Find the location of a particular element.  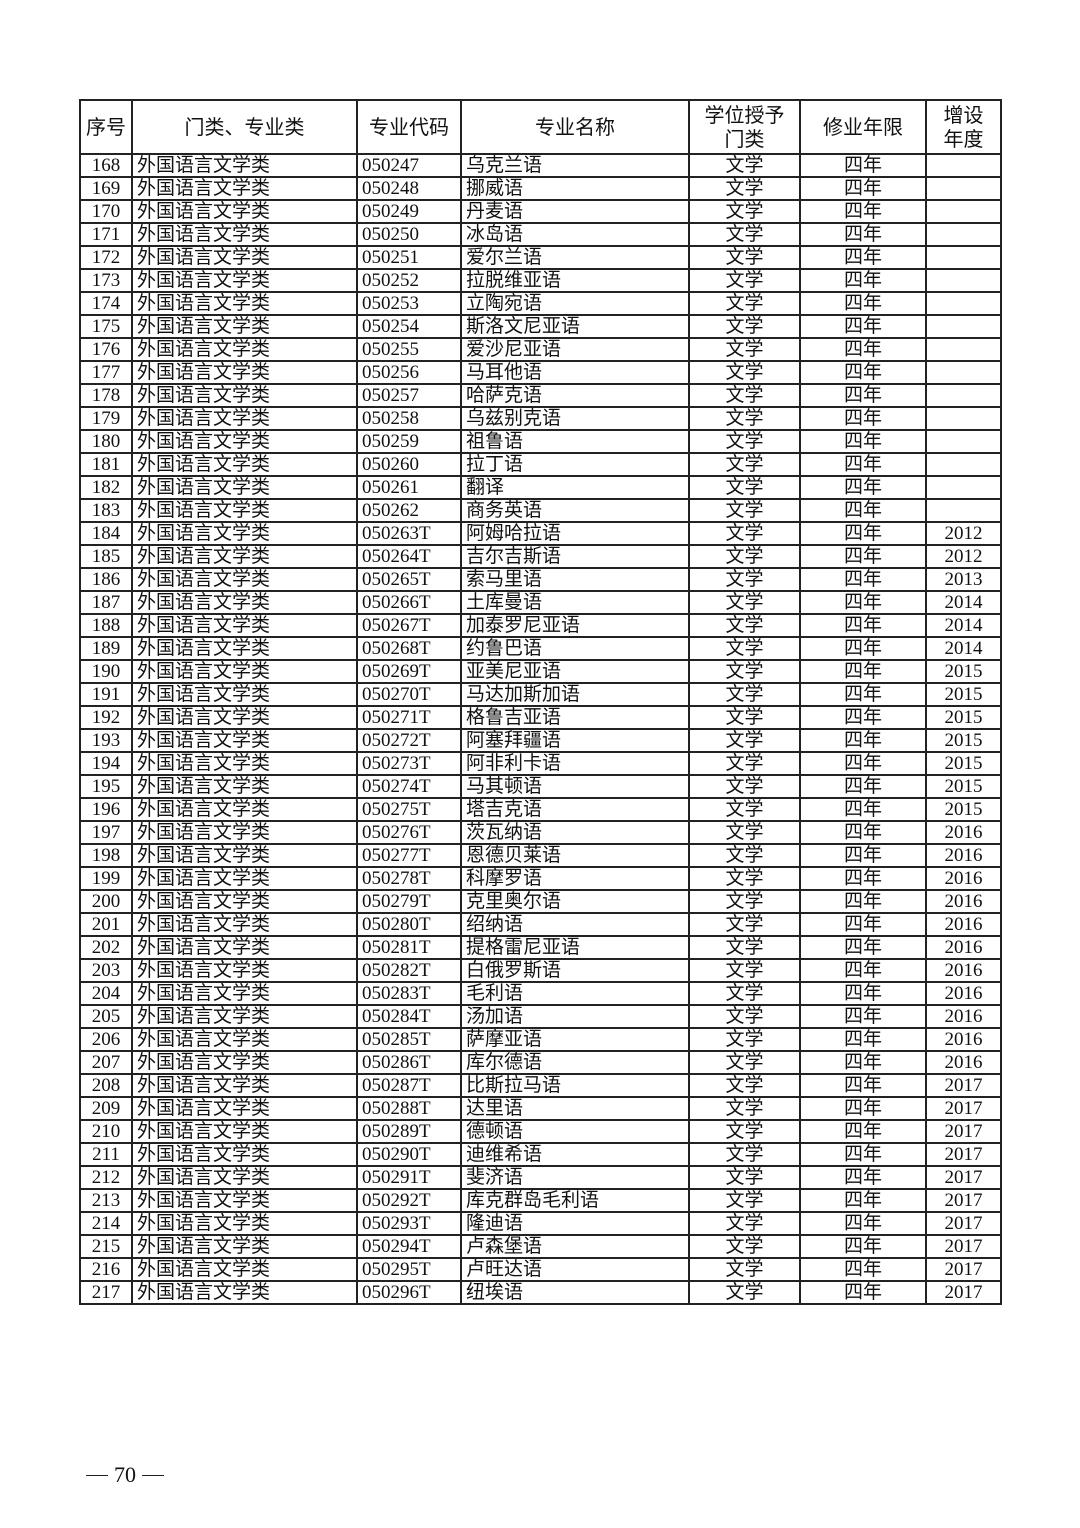

table-cell: 050264T is located at coordinates (409, 556).